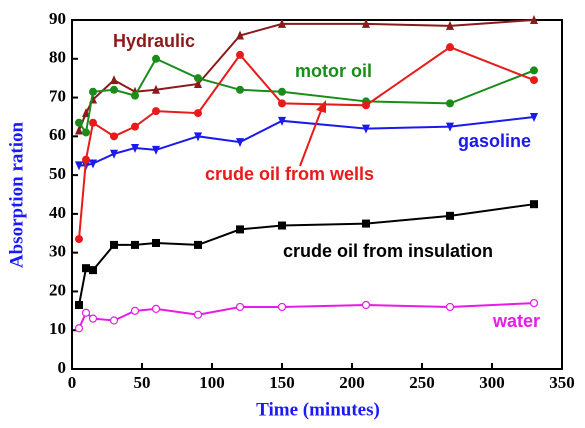 The image size is (585, 428). I want to click on y-tick-label: 70, so click(57, 95).